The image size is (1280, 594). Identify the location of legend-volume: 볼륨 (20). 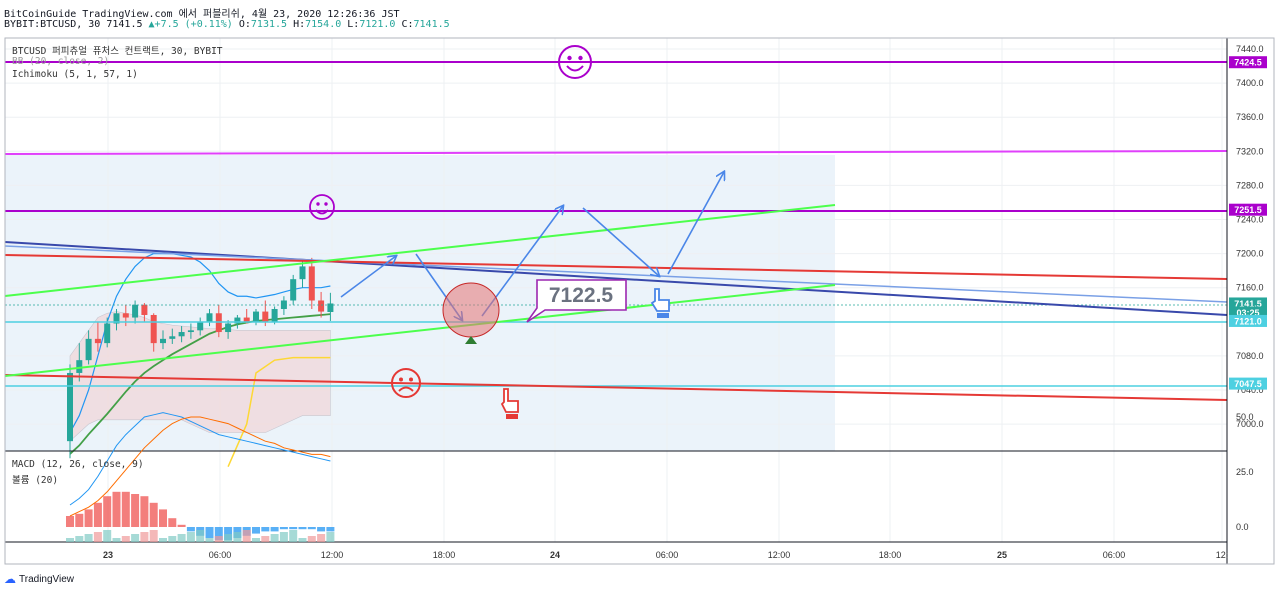
(35, 480).